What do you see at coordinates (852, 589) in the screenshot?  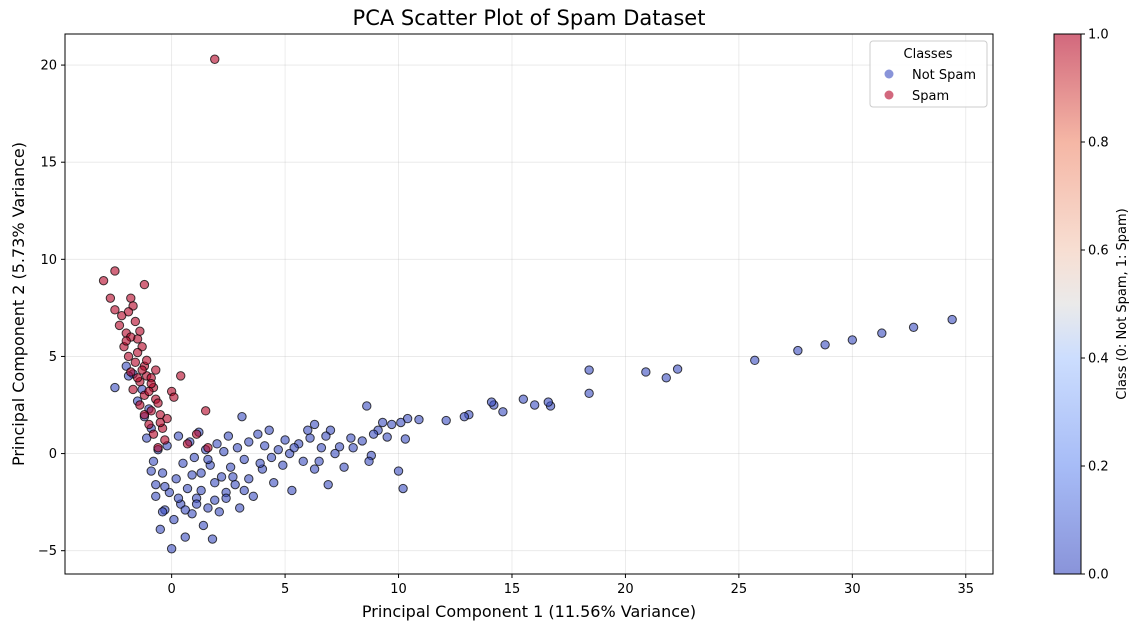 I see `x-tick-label: 30` at bounding box center [852, 589].